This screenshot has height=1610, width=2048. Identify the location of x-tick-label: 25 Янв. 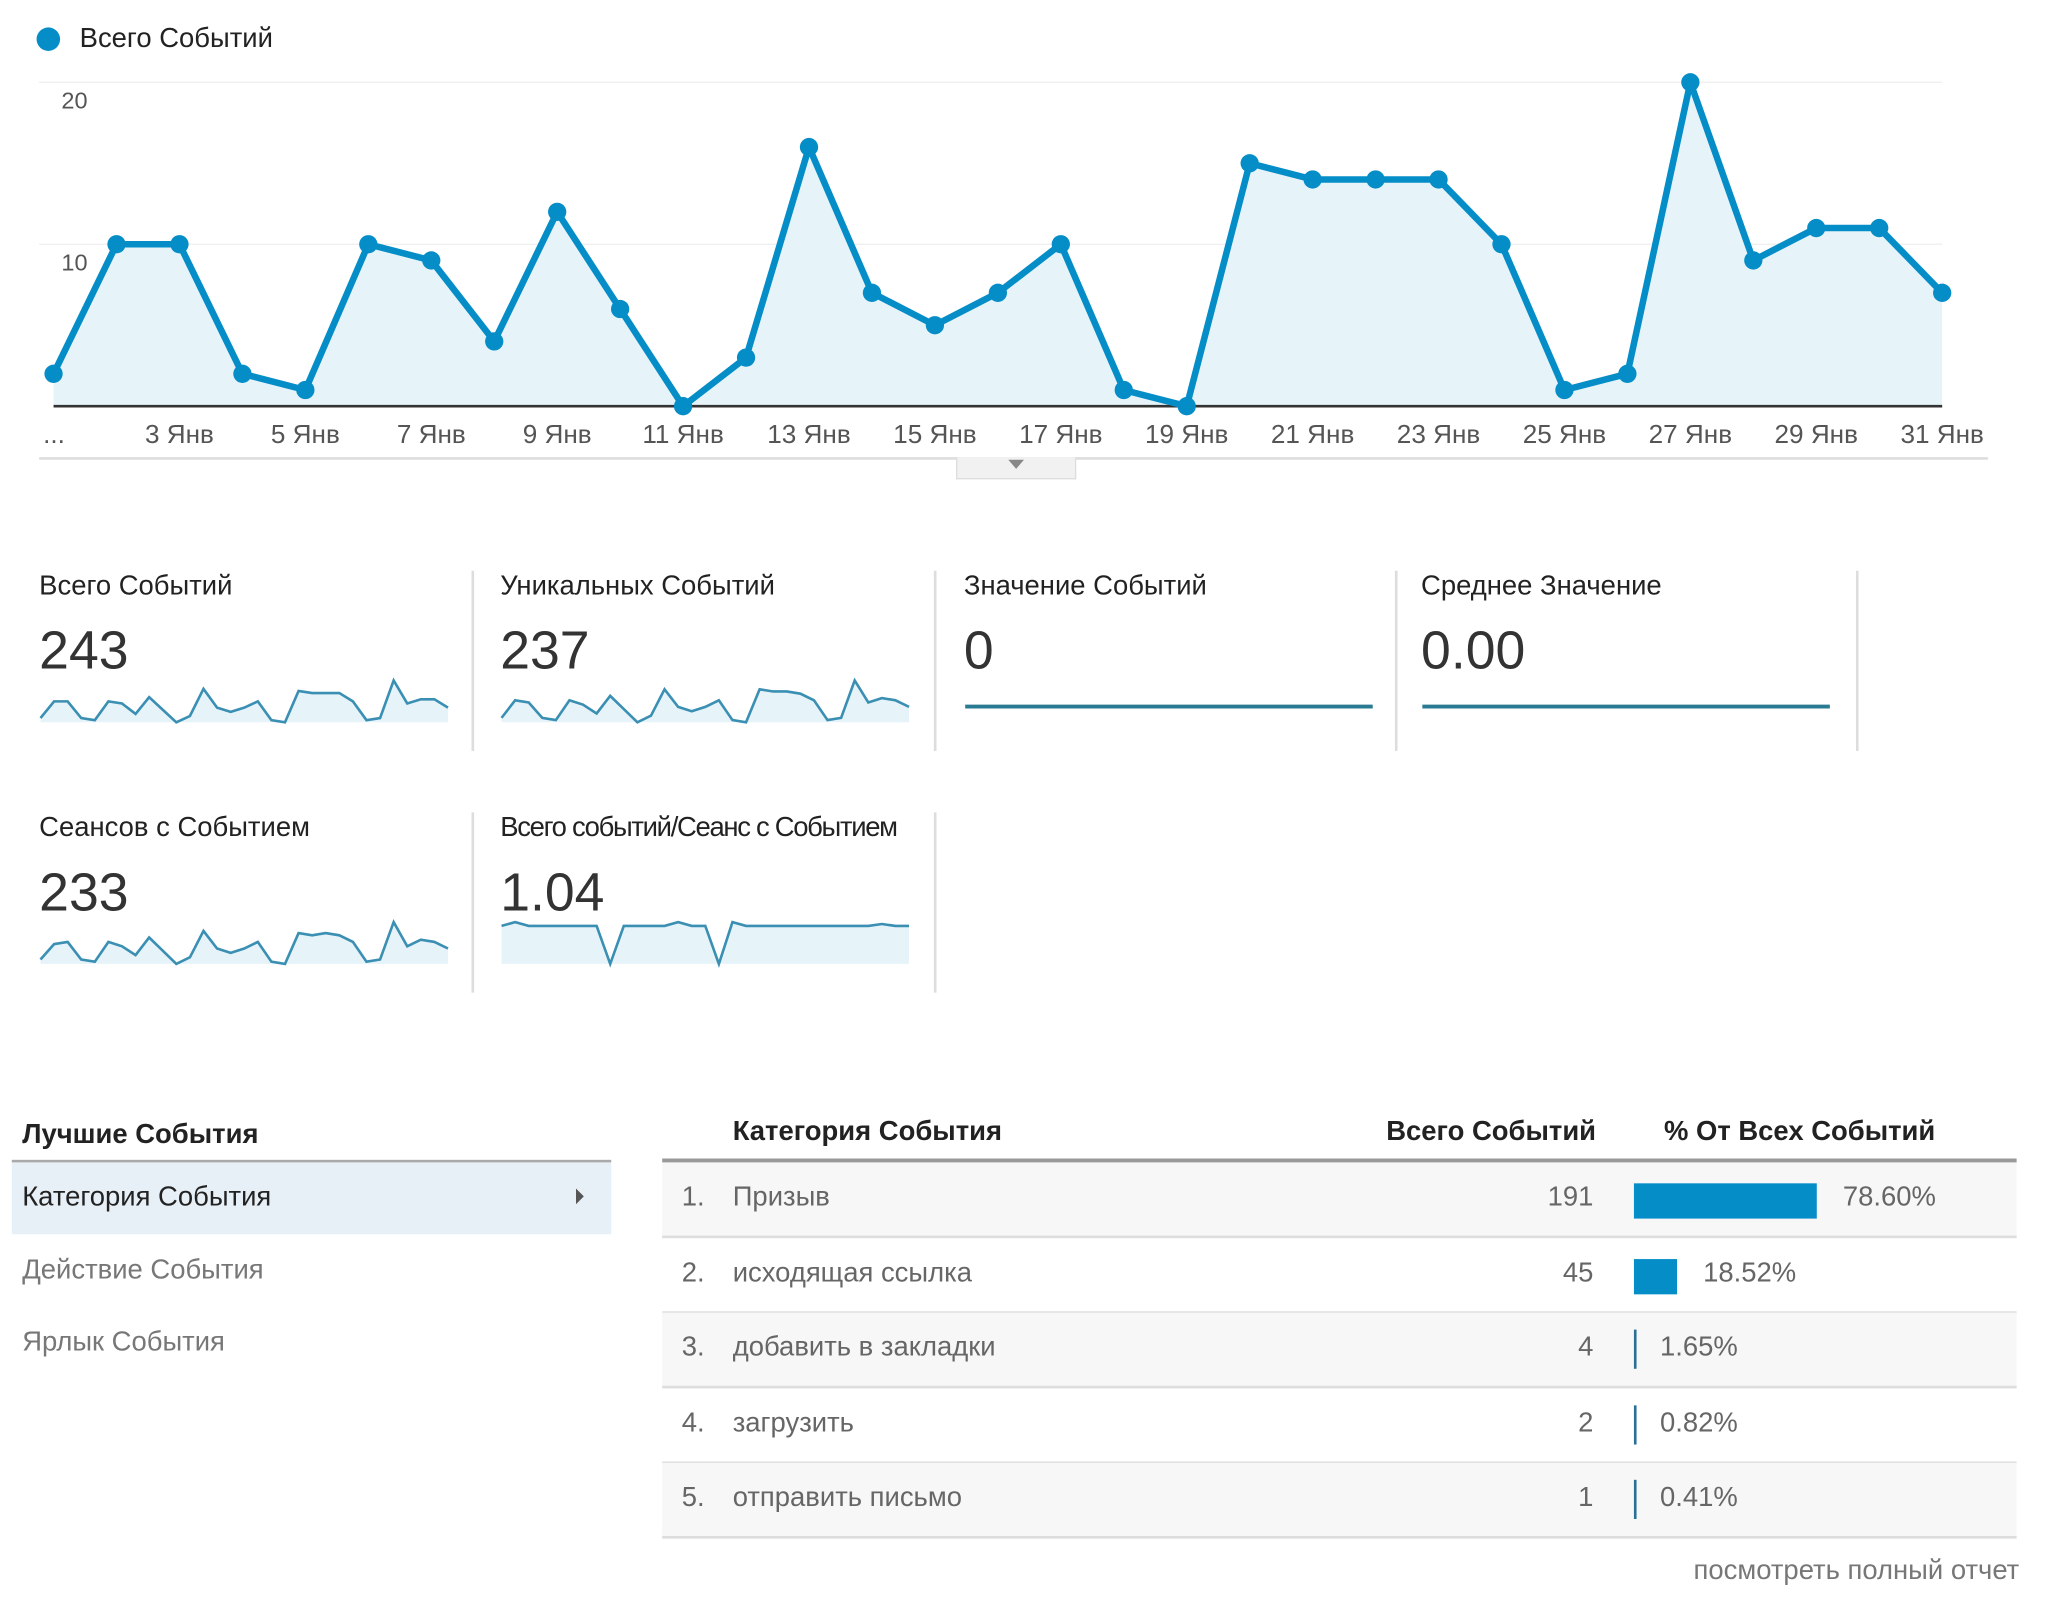
(1564, 434).